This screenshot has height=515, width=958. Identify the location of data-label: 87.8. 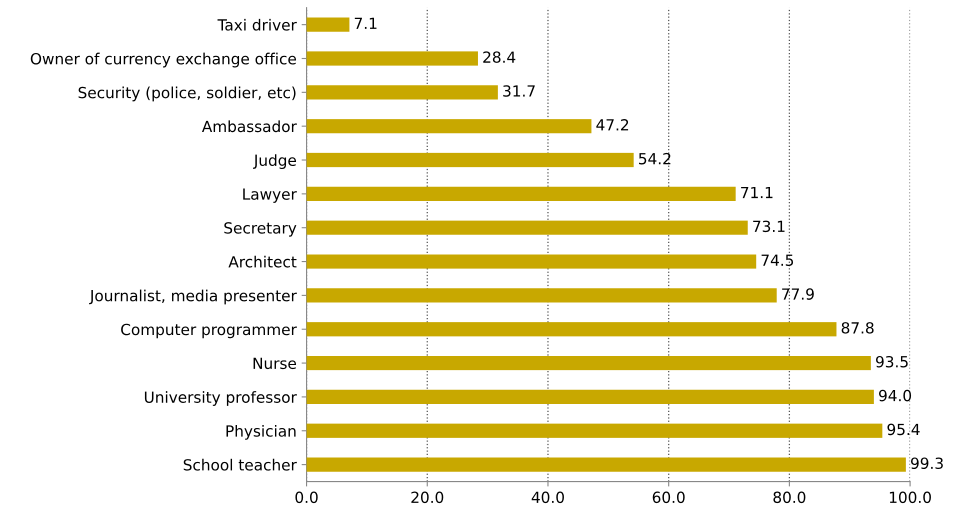
(858, 328).